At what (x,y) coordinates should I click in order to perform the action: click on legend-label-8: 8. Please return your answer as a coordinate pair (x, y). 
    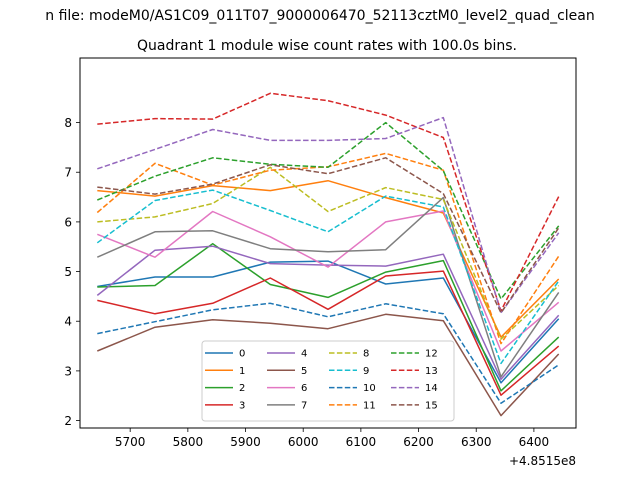
    Looking at the image, I should click on (366, 354).